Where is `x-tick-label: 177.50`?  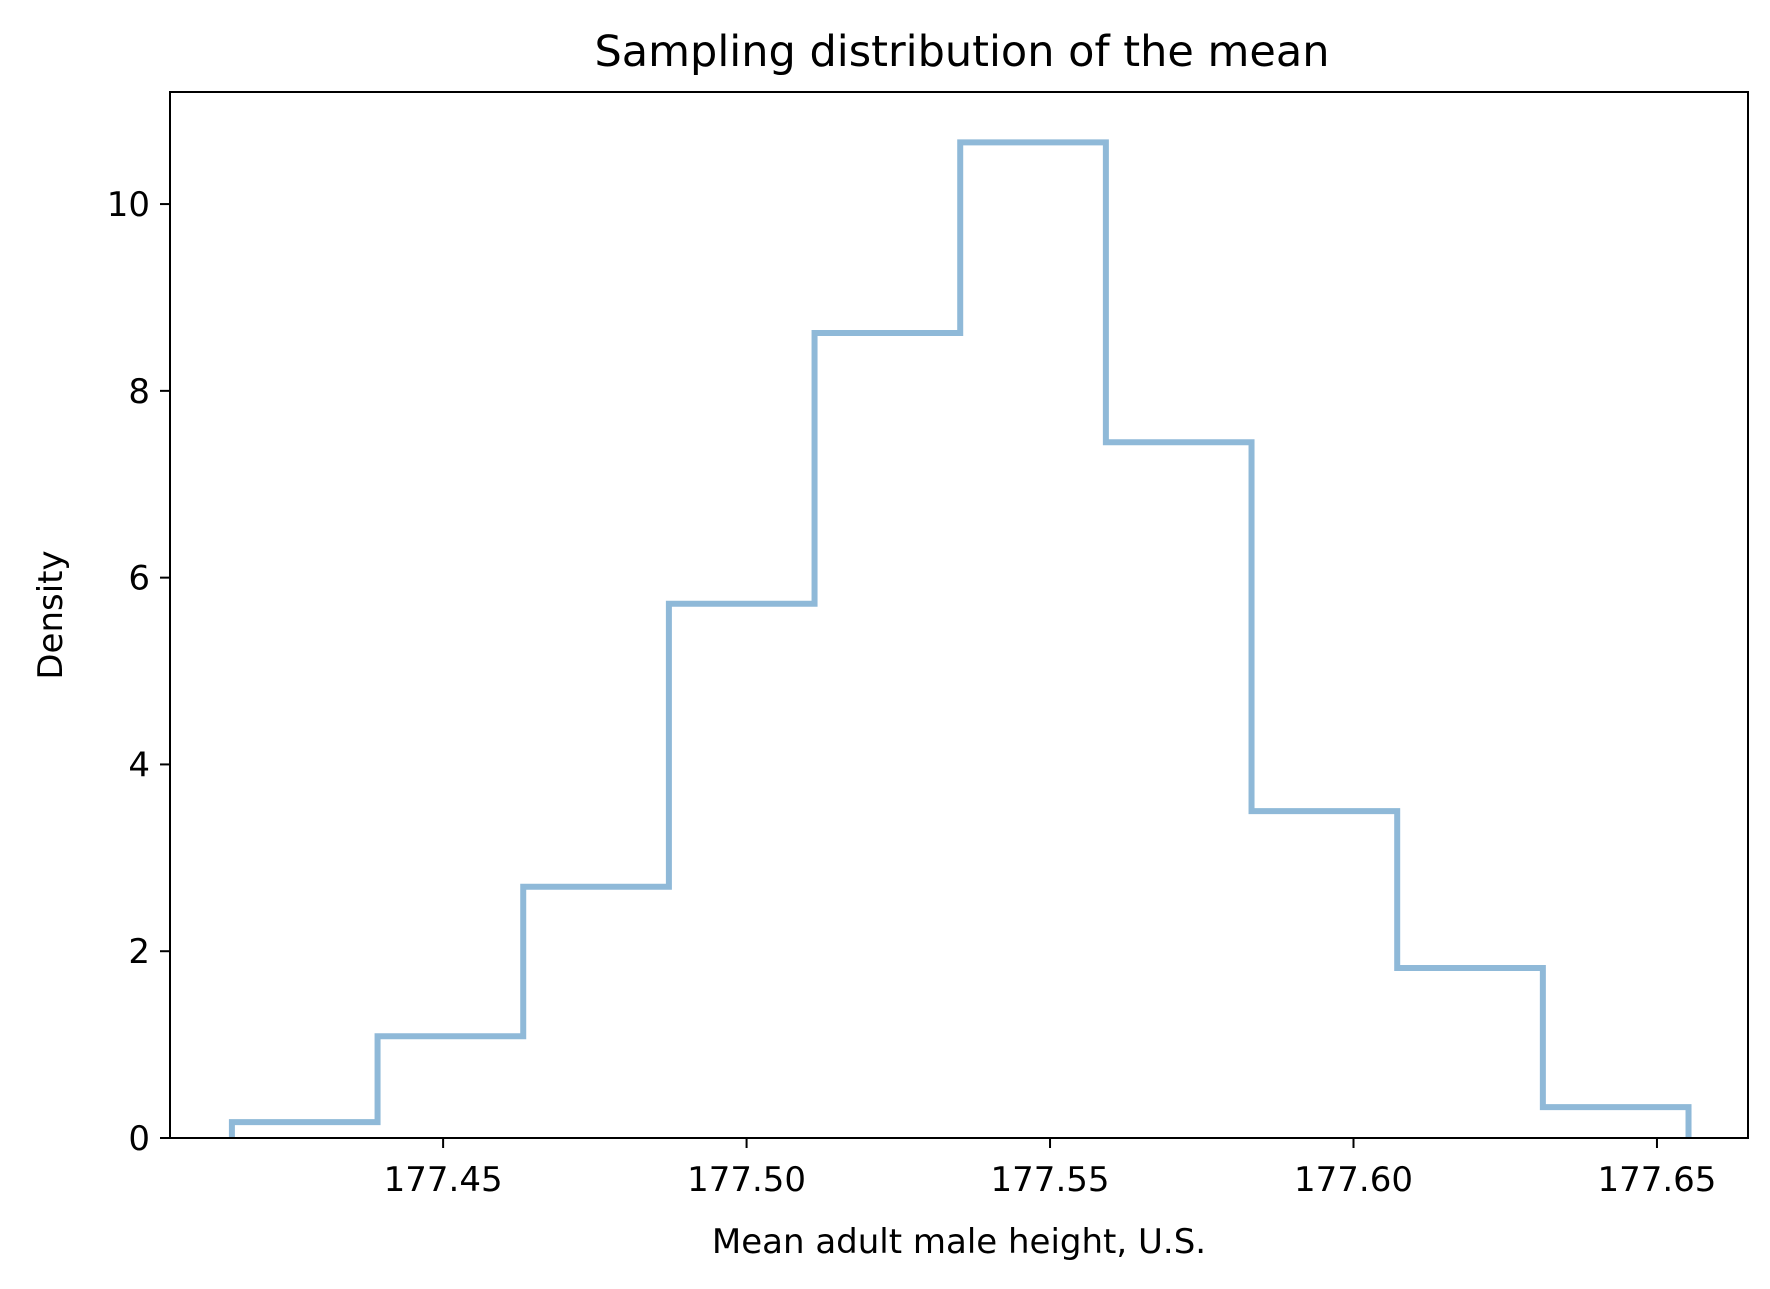 x-tick-label: 177.50 is located at coordinates (746, 1180).